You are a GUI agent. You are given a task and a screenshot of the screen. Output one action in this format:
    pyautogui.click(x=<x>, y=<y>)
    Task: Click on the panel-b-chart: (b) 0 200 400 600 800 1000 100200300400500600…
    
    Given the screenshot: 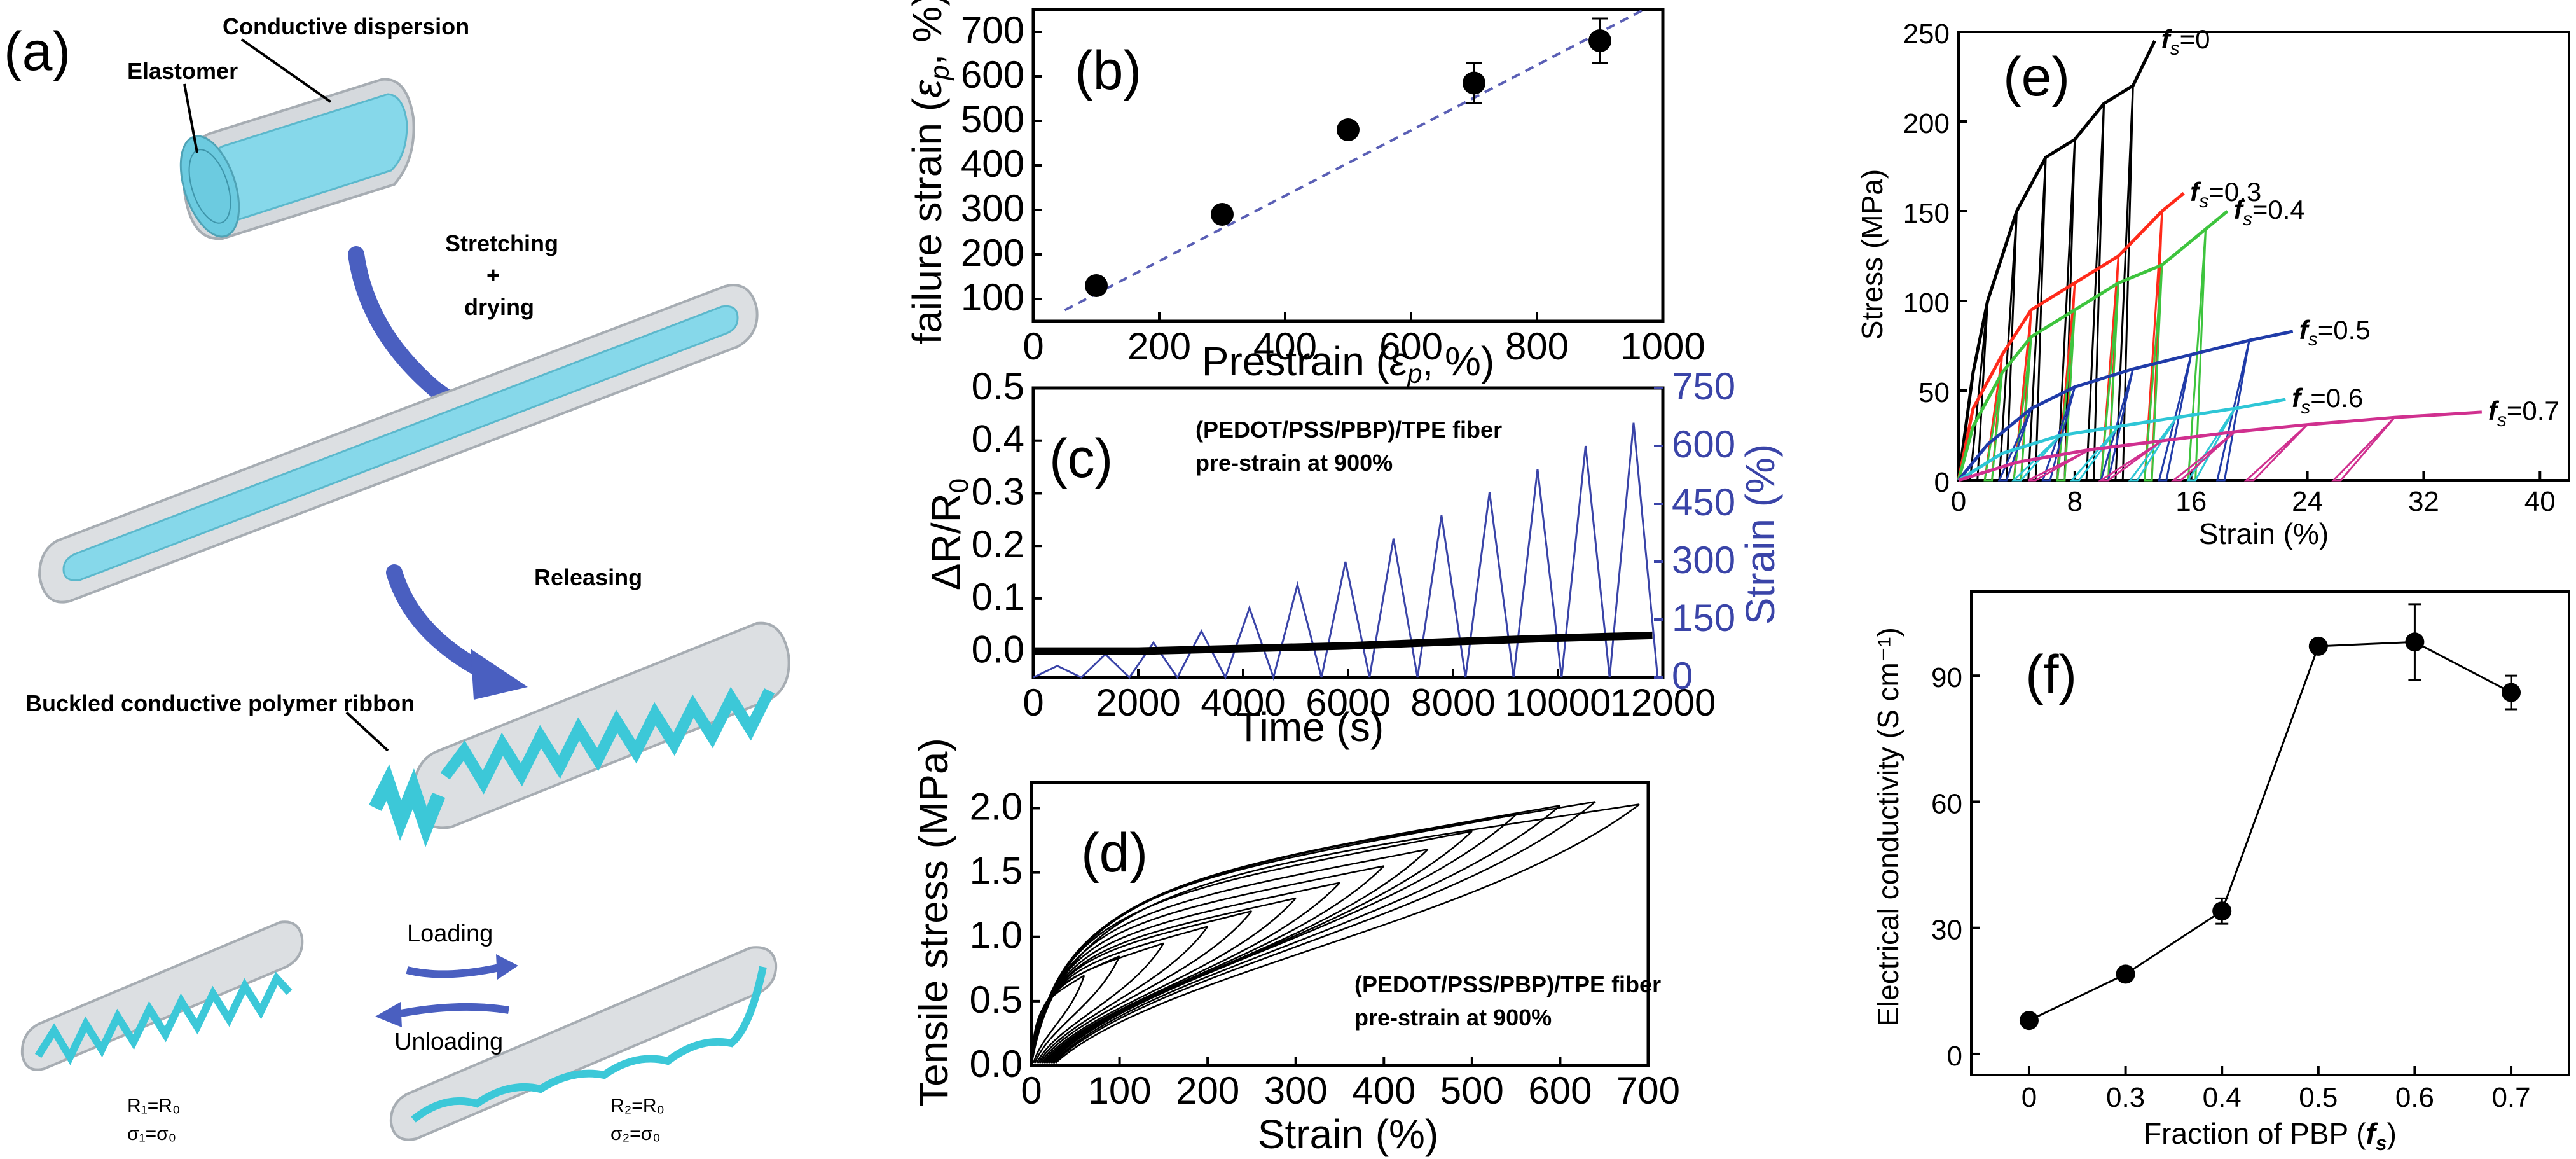 What is the action you would take?
    pyautogui.click(x=1304, y=195)
    